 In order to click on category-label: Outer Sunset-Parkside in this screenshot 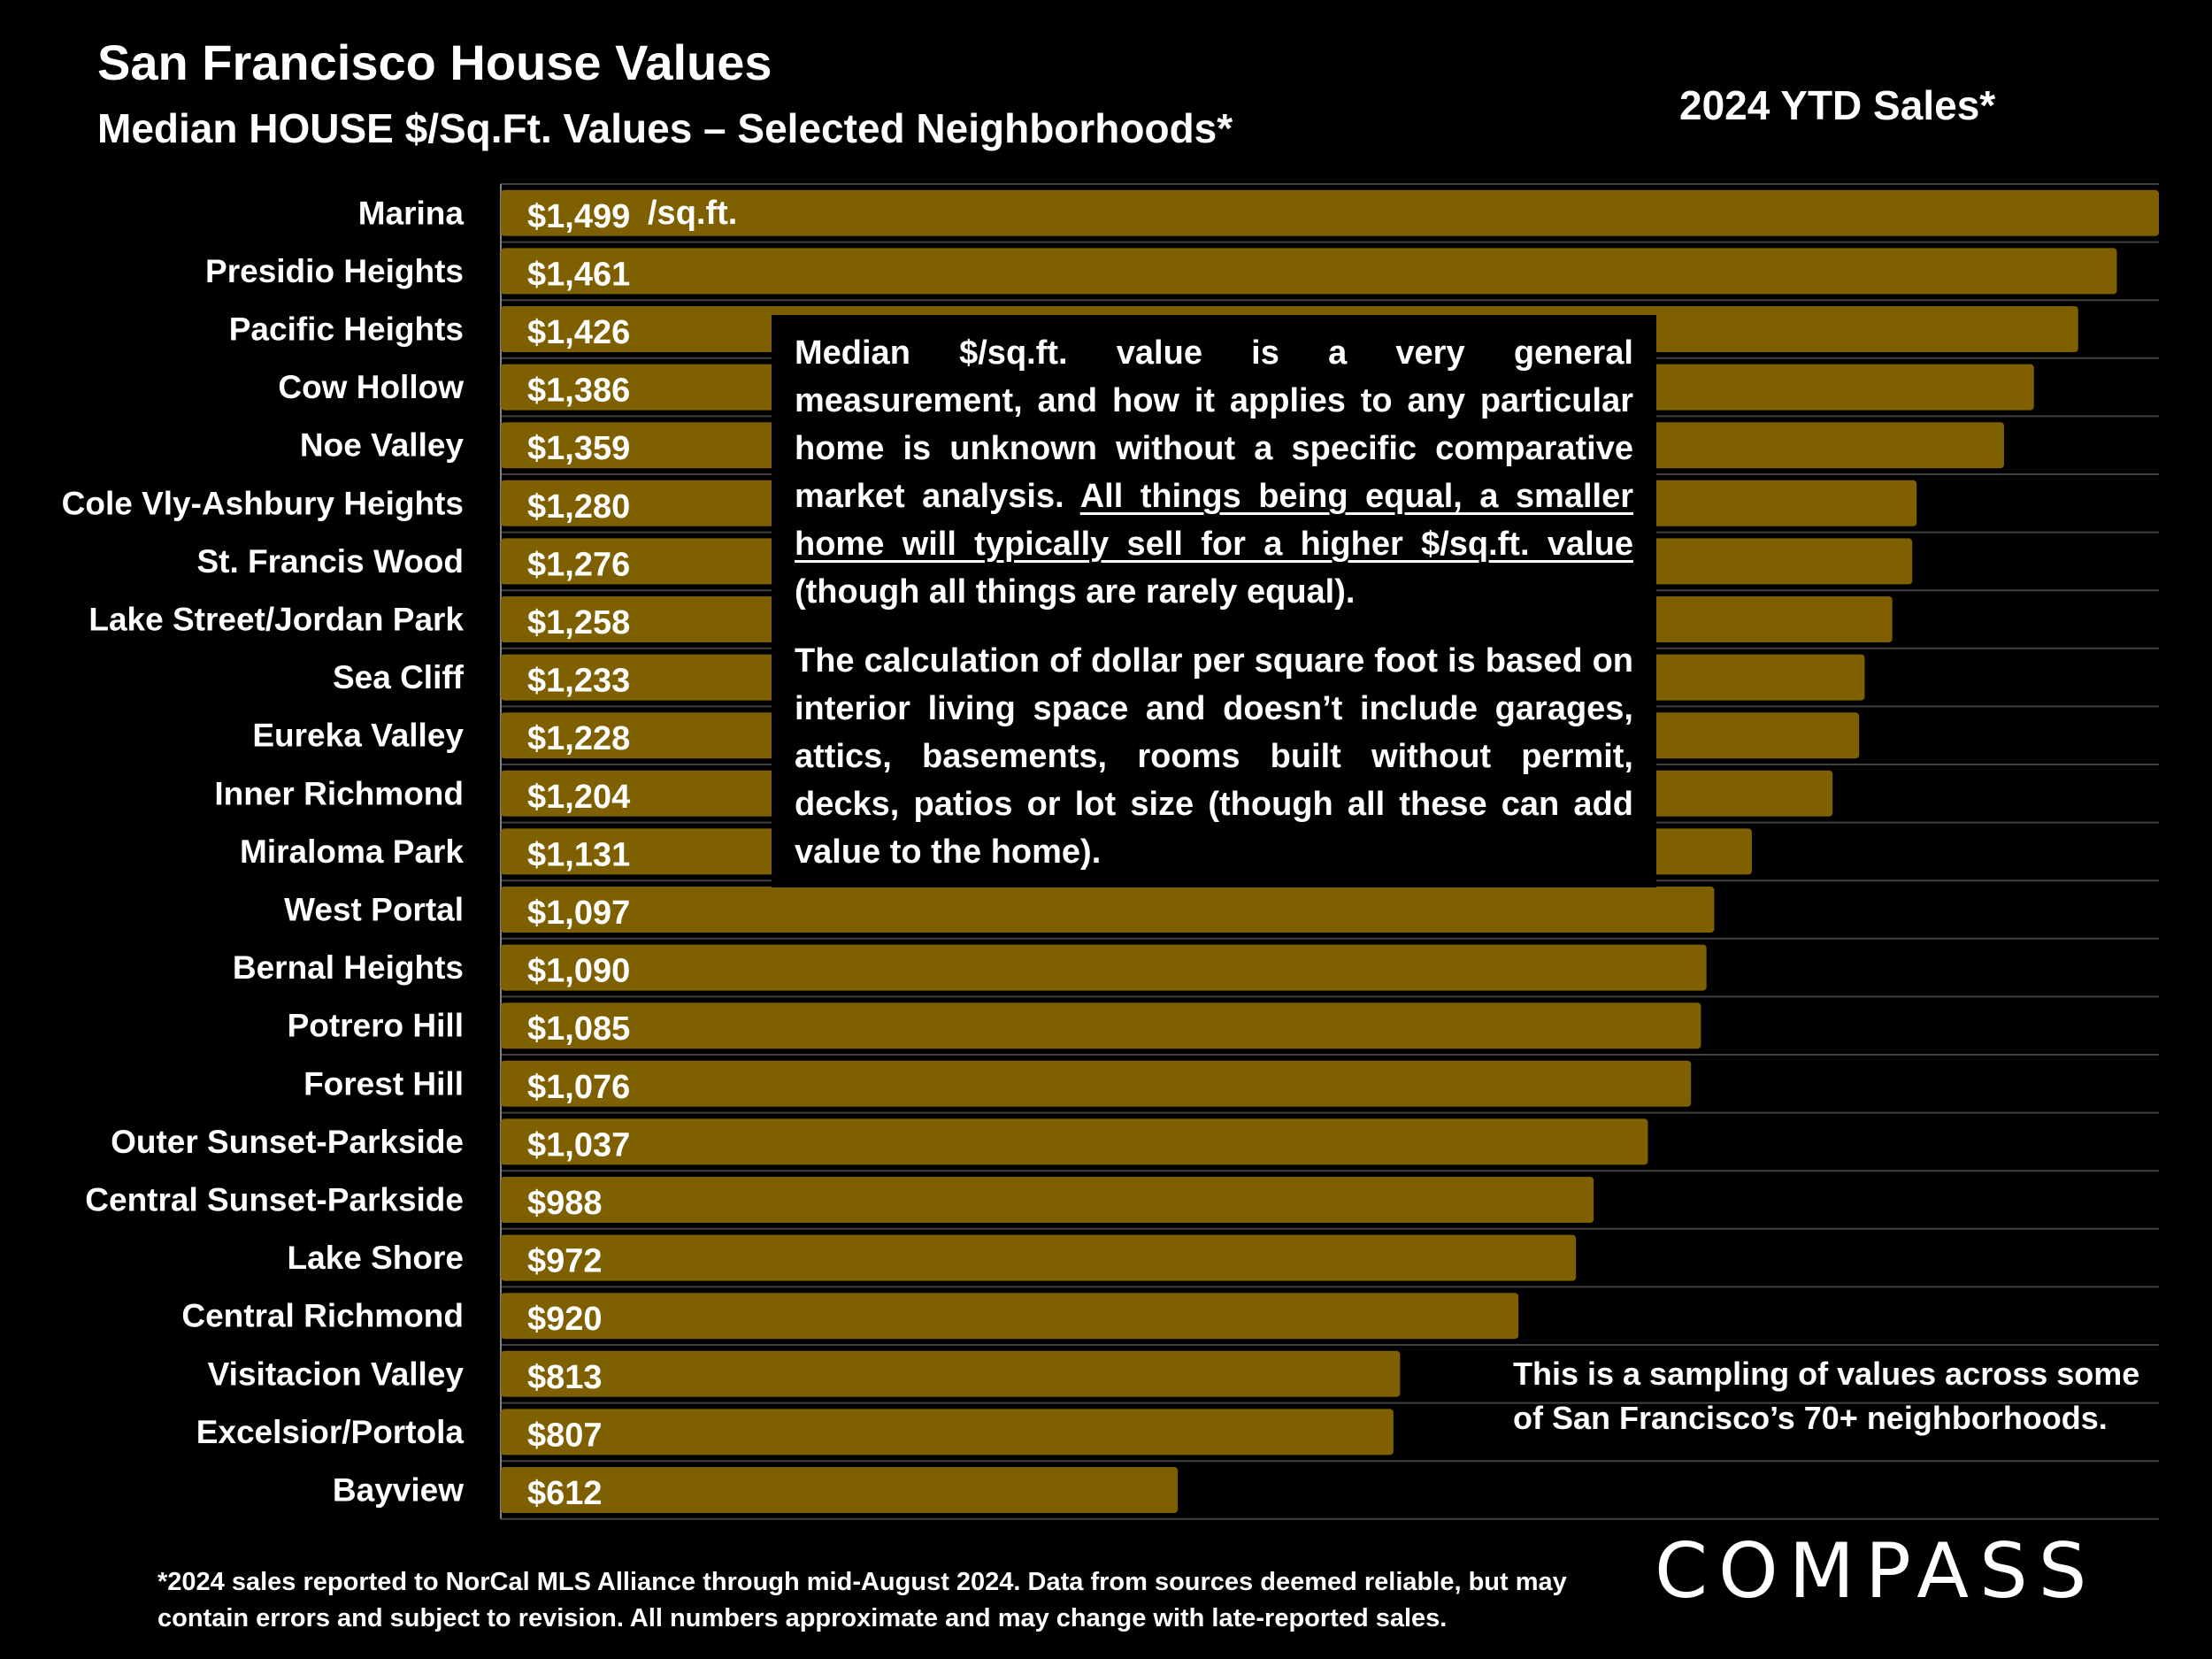, I will do `click(287, 1142)`.